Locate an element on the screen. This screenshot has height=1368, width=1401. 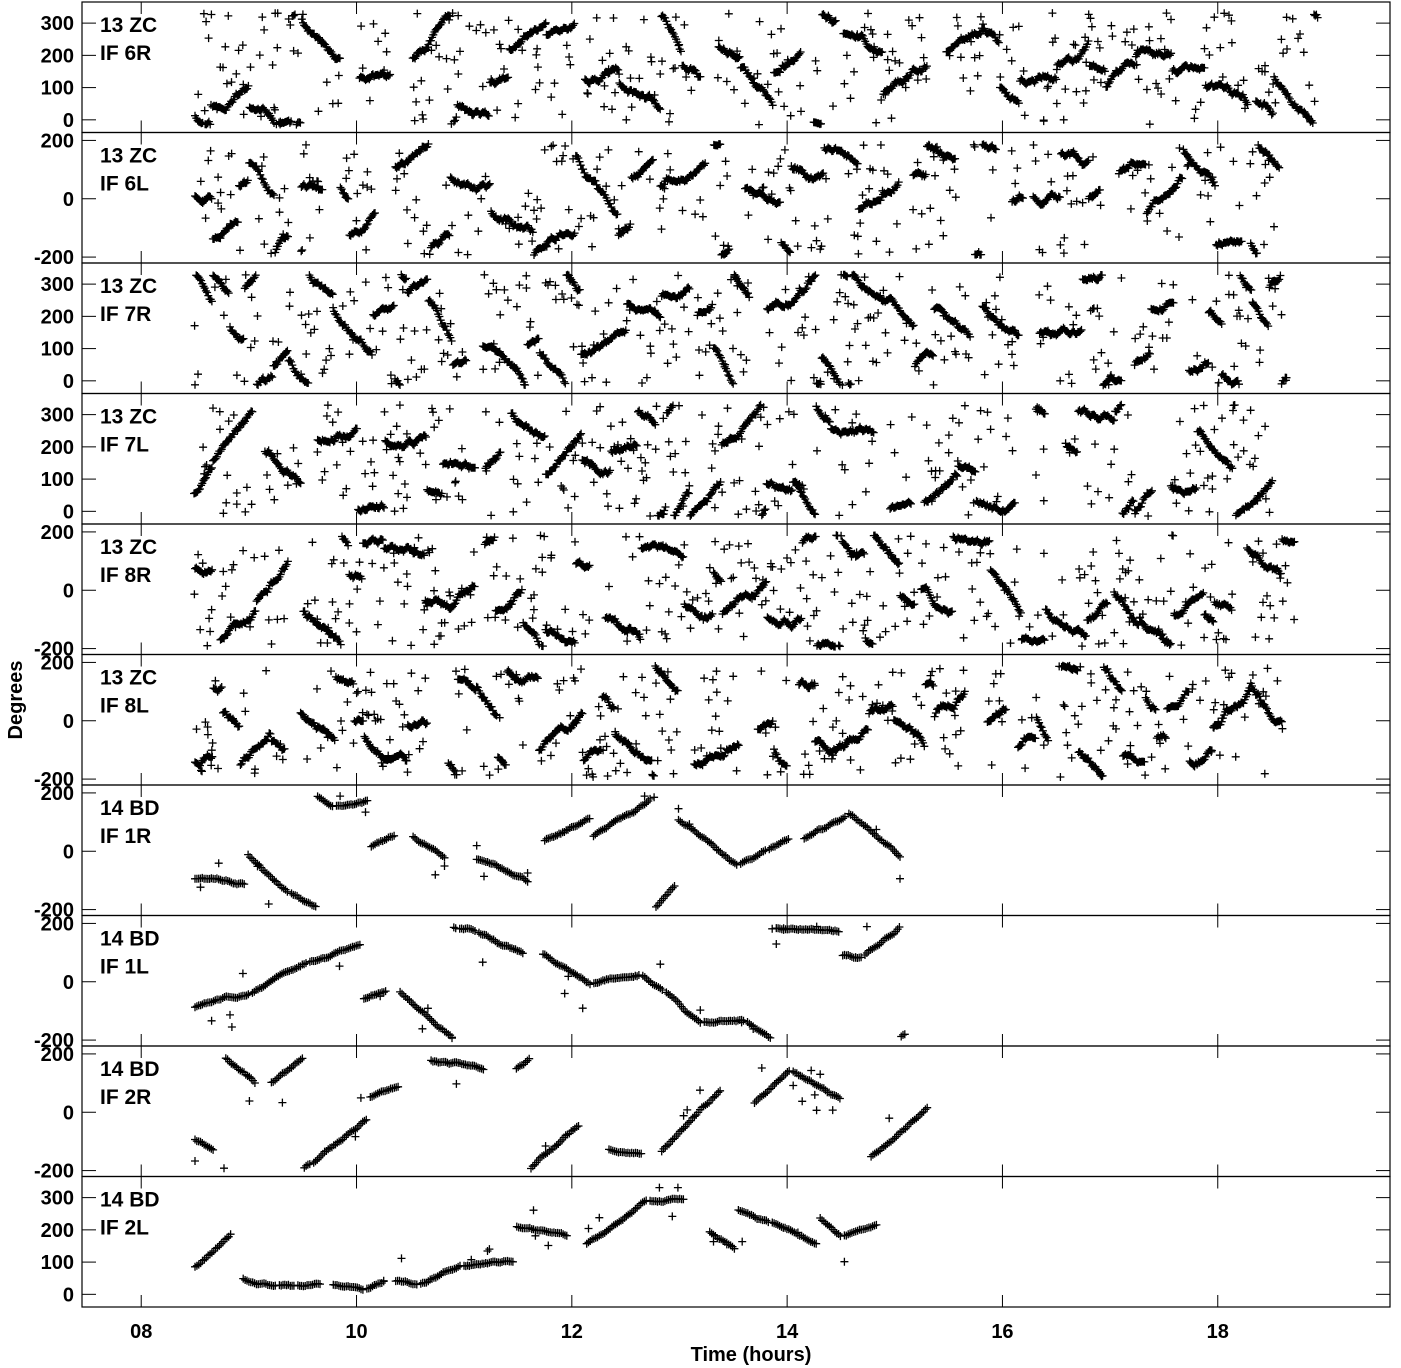
panel-if-label: IF 8R is located at coordinates (125, 575).